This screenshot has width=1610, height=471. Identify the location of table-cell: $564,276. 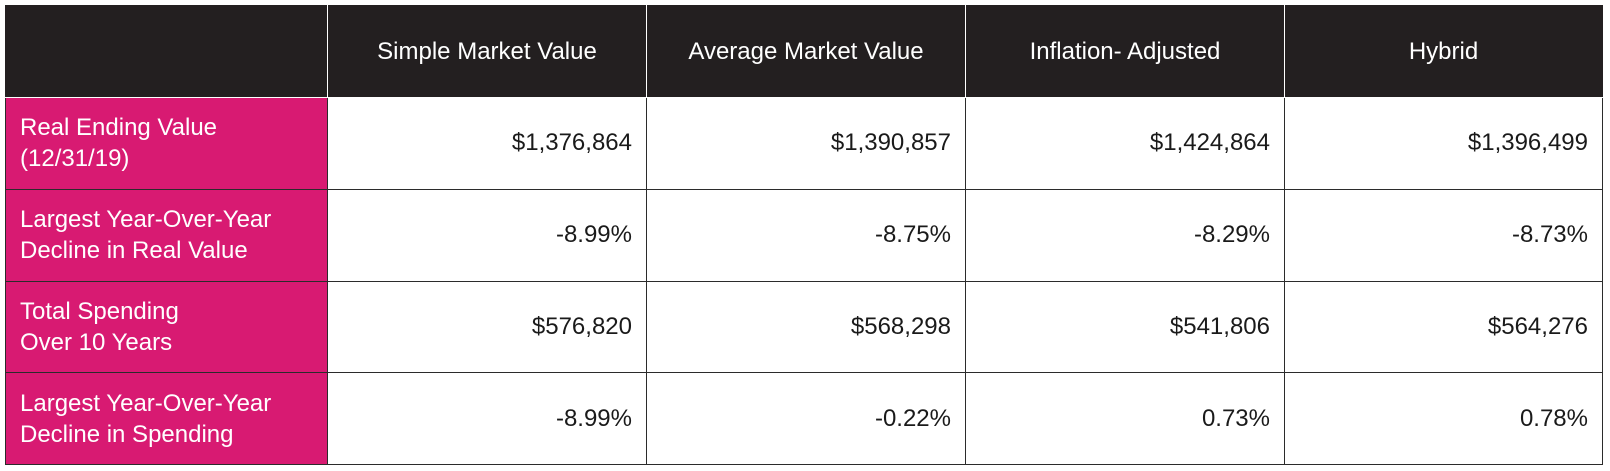
(1443, 327).